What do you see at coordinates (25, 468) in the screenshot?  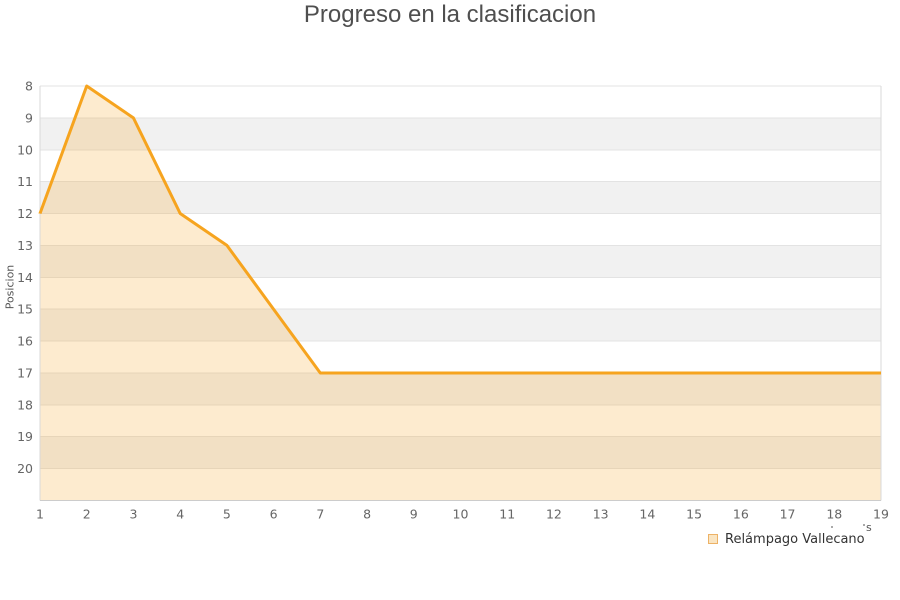 I see `svg-text: 20` at bounding box center [25, 468].